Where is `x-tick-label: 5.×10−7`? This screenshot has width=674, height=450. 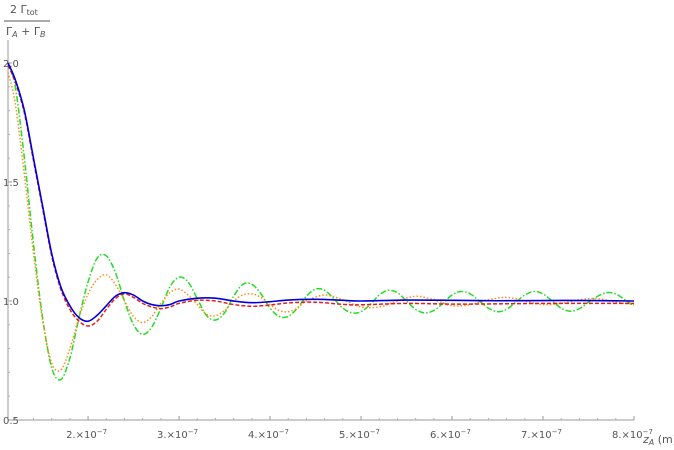
x-tick-label: 5.×10−7 is located at coordinates (359, 434).